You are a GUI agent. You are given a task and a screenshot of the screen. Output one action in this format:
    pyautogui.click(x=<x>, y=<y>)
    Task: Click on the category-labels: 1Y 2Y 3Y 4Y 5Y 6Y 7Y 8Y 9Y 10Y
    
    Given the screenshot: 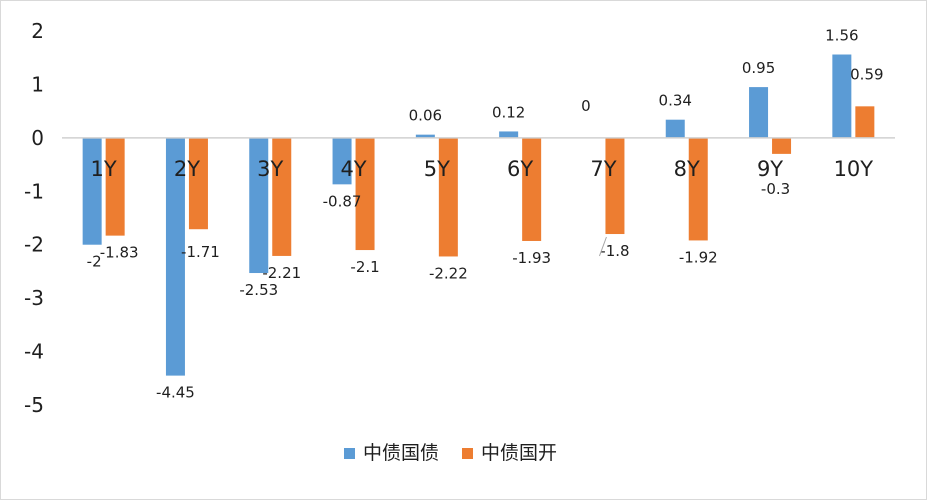 What is the action you would take?
    pyautogui.click(x=482, y=169)
    